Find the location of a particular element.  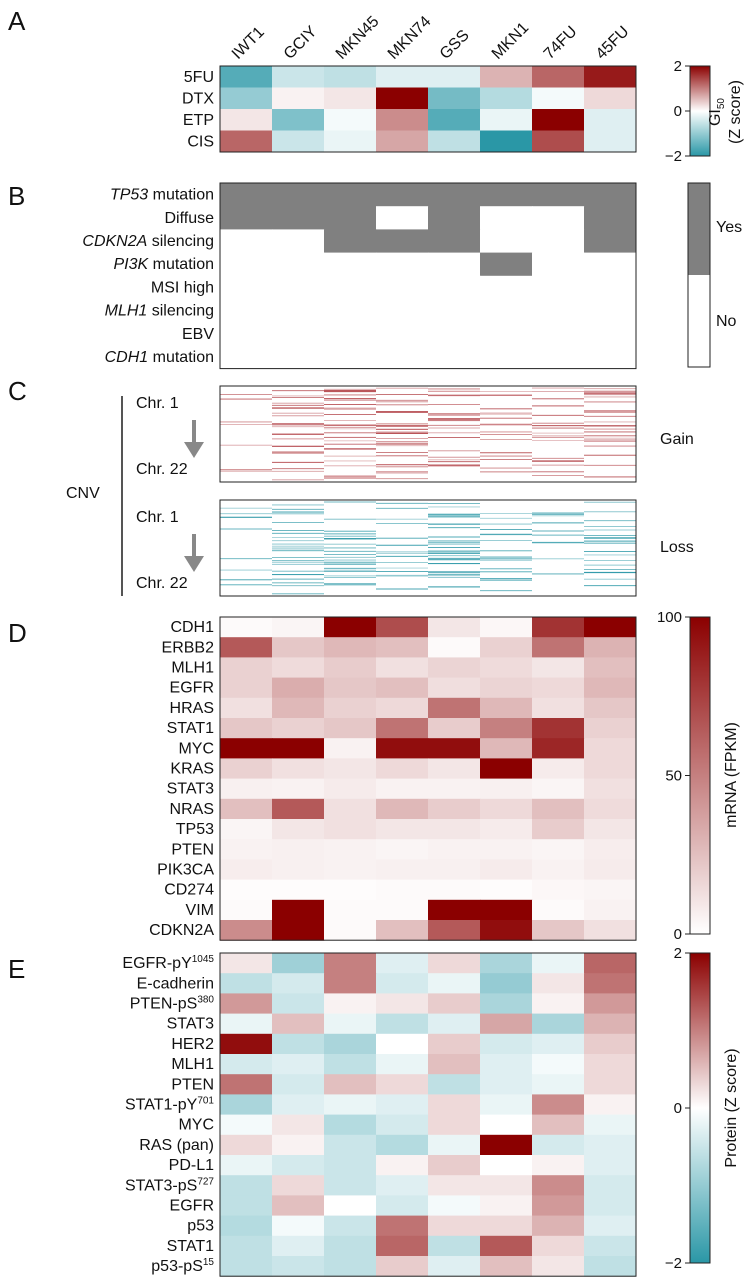

row-label-b: MSI high is located at coordinates (182, 287).